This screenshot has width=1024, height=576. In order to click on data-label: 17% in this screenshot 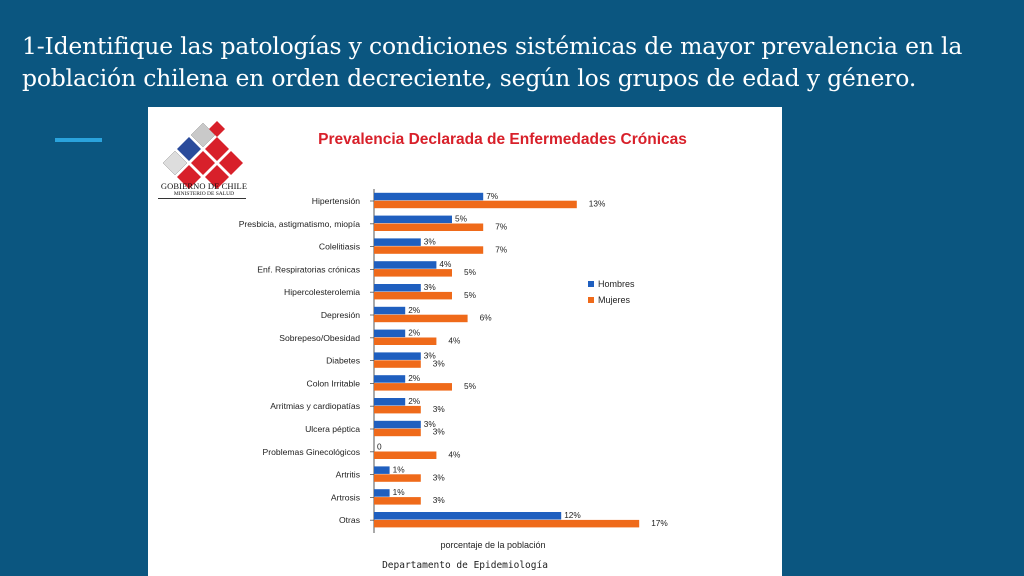, I will do `click(659, 523)`.